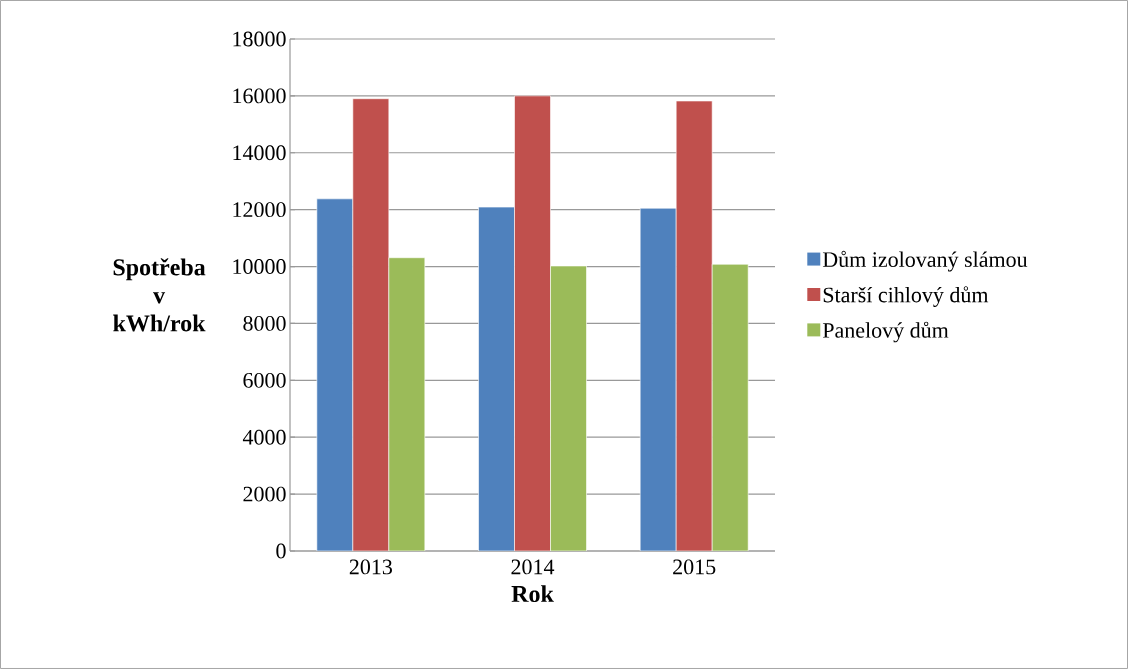  I want to click on legend-label: Panelový dům, so click(885, 332).